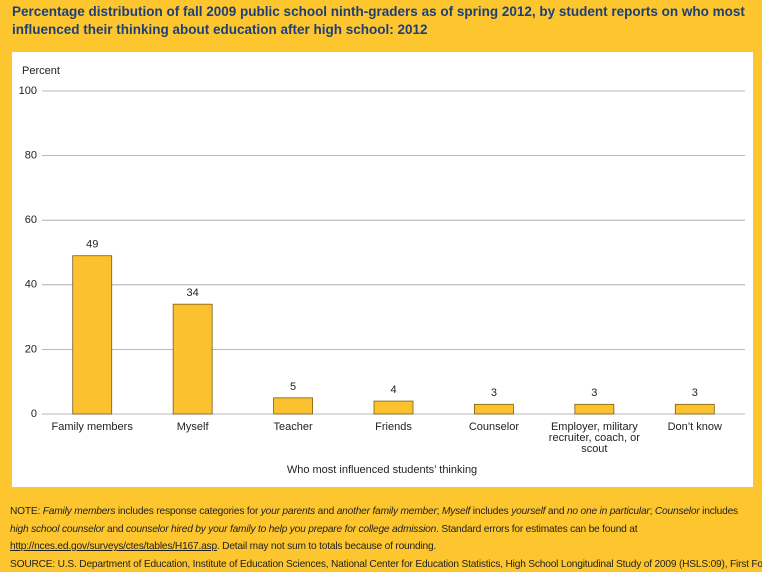  What do you see at coordinates (92, 427) in the screenshot?
I see `x-tick-label: Family members` at bounding box center [92, 427].